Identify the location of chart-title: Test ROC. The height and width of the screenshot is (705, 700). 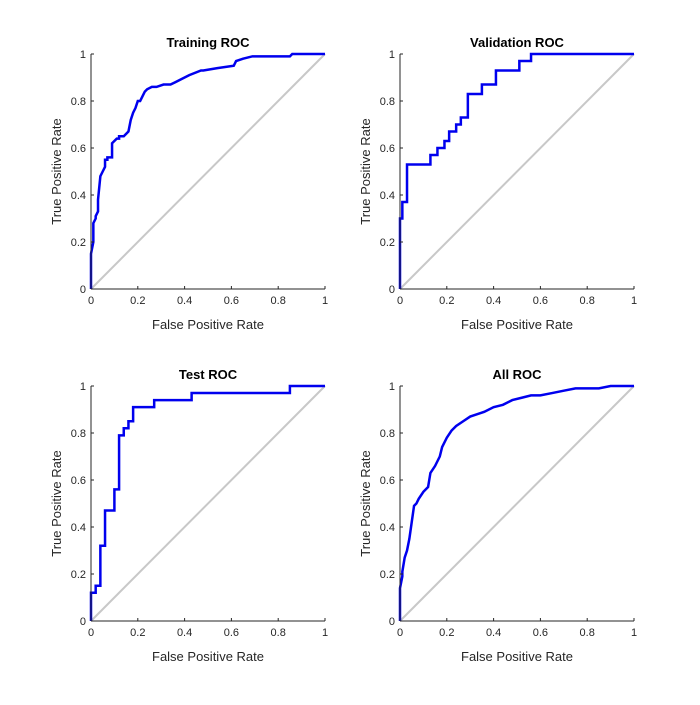
(208, 374).